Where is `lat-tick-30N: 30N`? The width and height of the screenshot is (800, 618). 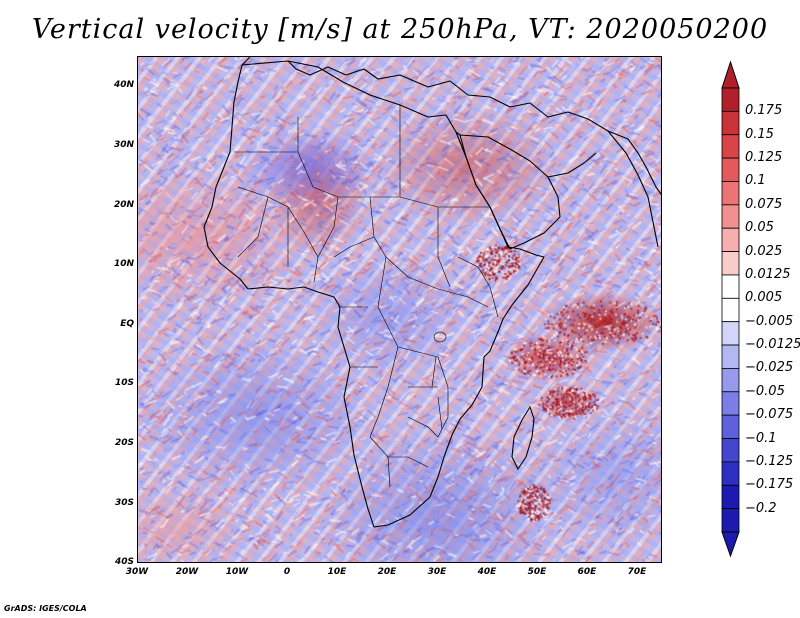 lat-tick-30N: 30N is located at coordinates (123, 145).